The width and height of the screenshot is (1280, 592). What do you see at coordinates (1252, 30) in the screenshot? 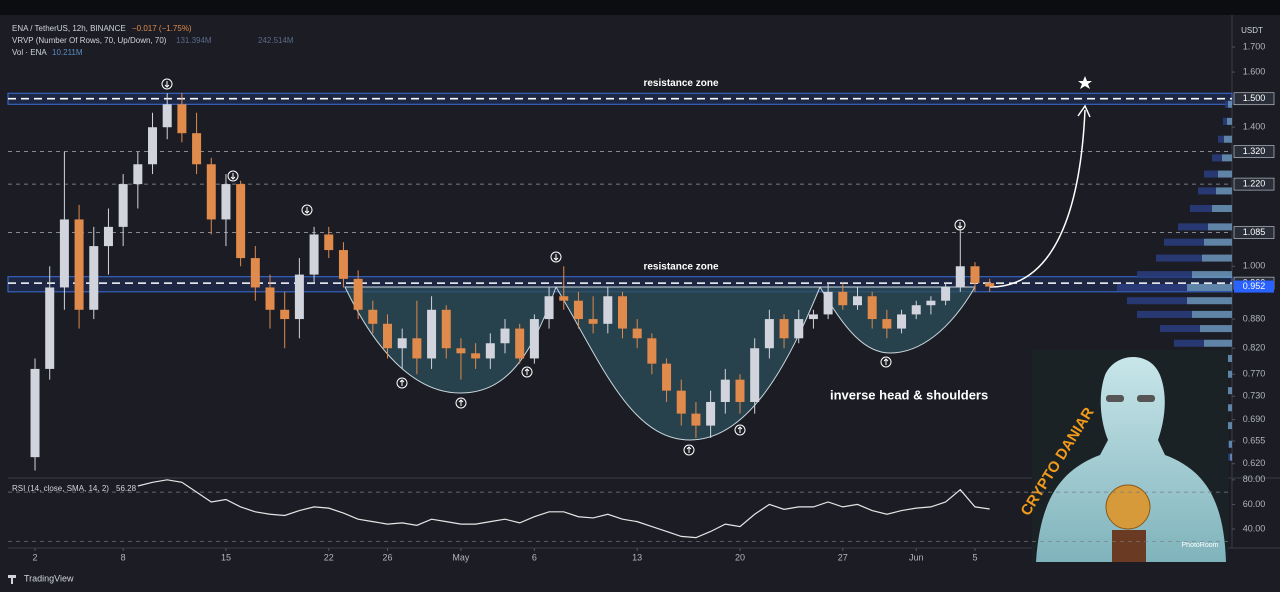
I see `currency: USDT` at bounding box center [1252, 30].